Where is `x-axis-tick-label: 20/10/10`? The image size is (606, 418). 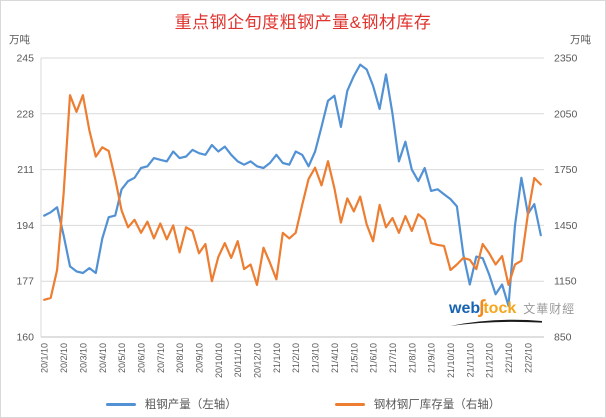 x-axis-tick-label: 20/10/10 is located at coordinates (219, 360).